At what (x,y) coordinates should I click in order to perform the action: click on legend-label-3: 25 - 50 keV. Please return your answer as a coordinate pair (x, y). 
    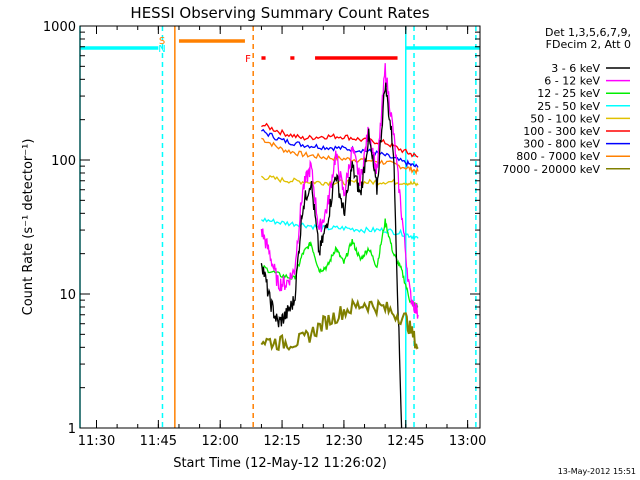
    Looking at the image, I should click on (568, 106).